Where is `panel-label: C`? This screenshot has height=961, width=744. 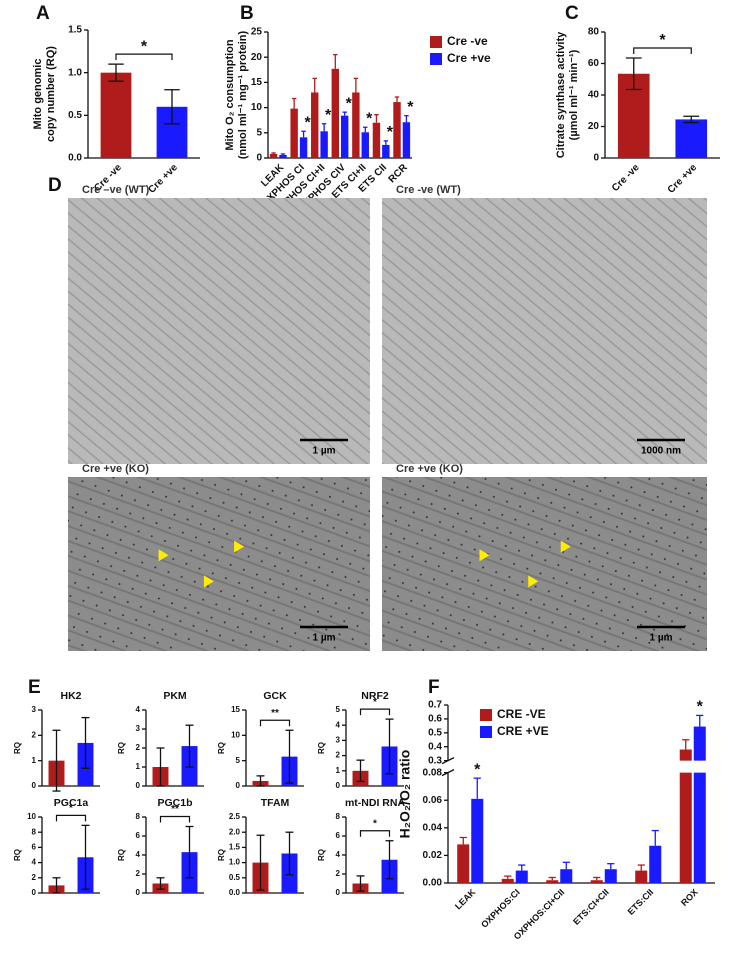 panel-label: C is located at coordinates (572, 13).